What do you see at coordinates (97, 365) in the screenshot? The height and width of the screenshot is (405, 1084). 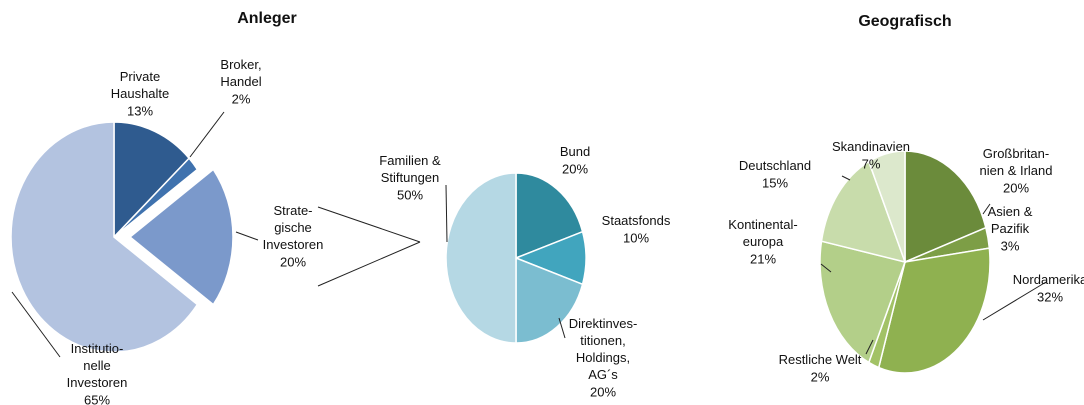 I see `slice-label: Institutio-nelle Investoren` at bounding box center [97, 365].